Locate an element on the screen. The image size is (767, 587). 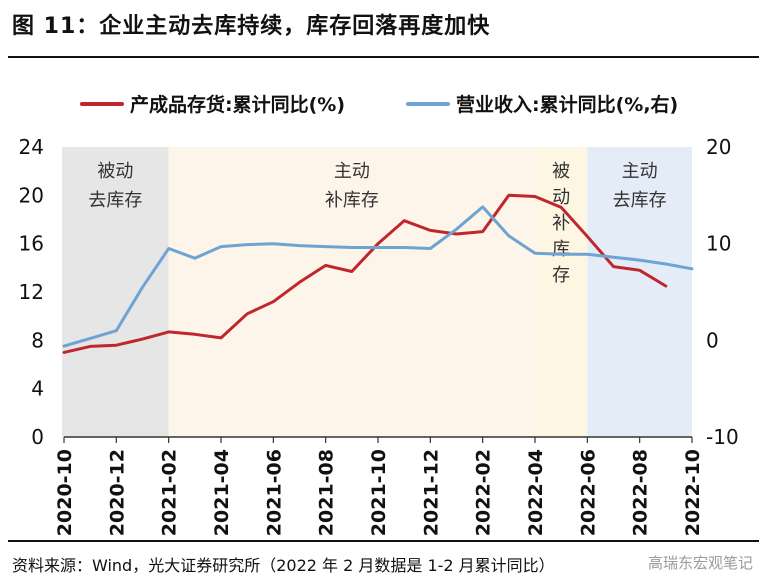
watermark-text: 高瑞东宏观笔记 is located at coordinates (700, 563).